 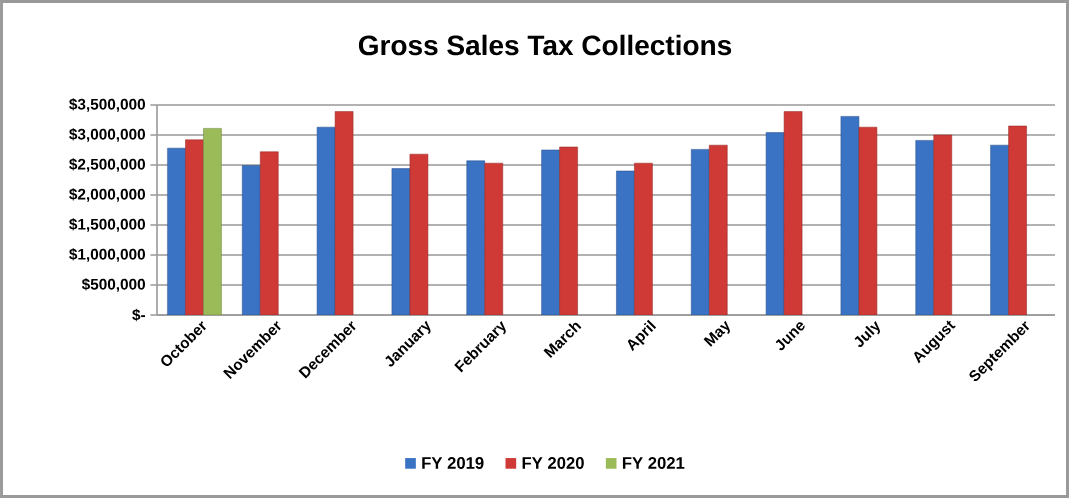 What do you see at coordinates (139, 315) in the screenshot?
I see `y-tick-label: $-` at bounding box center [139, 315].